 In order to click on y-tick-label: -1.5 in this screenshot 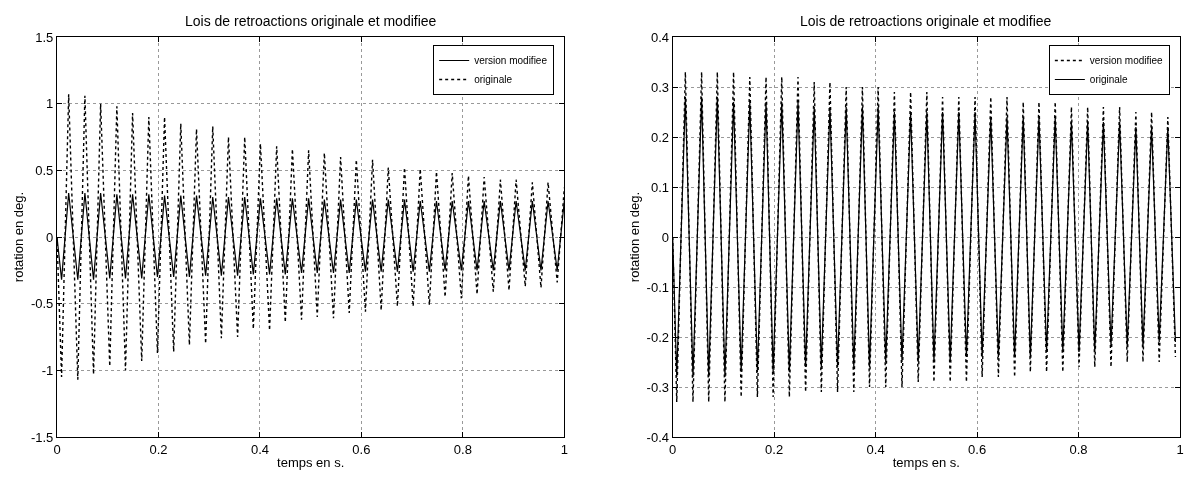, I will do `click(42, 437)`.